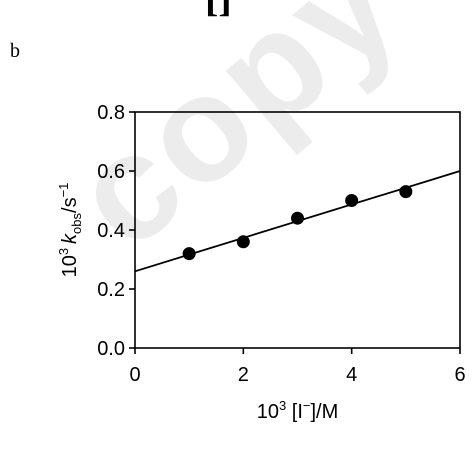 The image size is (474, 474). Describe the element at coordinates (111, 231) in the screenshot. I see `y-tick-label: 0.4` at that location.